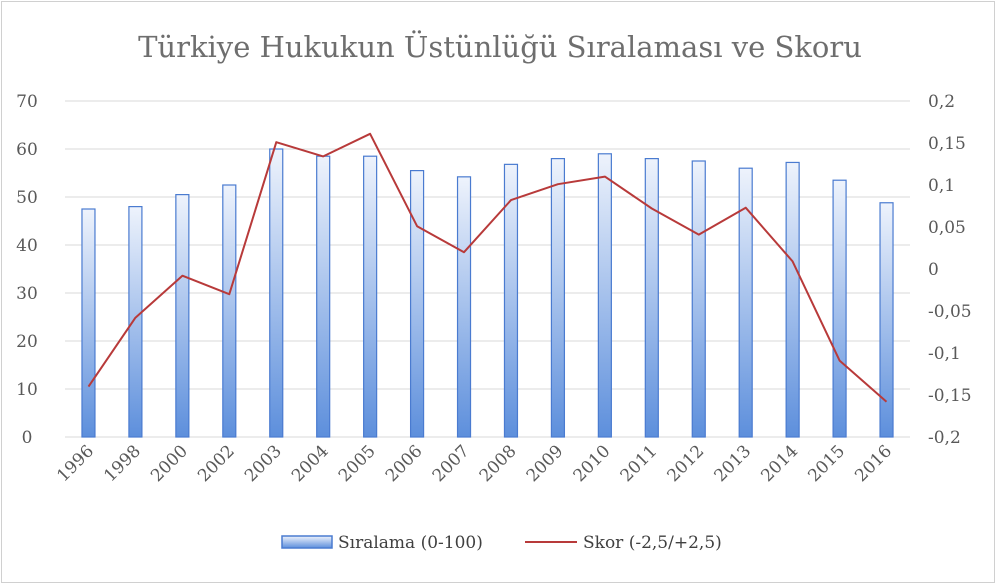  What do you see at coordinates (501, 543) in the screenshot?
I see `legend: Sıralama (0-100) Skor (-2,5/+2,5)` at bounding box center [501, 543].